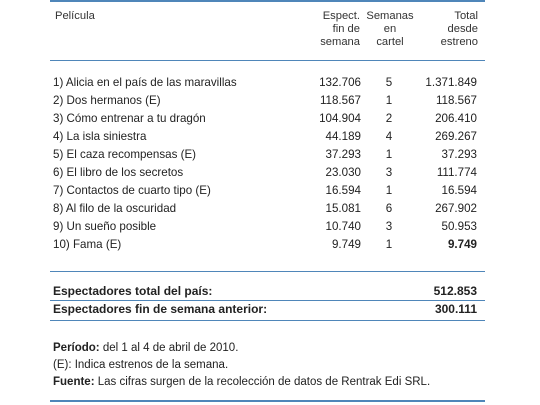 This screenshot has height=405, width=540. I want to click on film-title: 9) Un sueño posible, so click(105, 226).